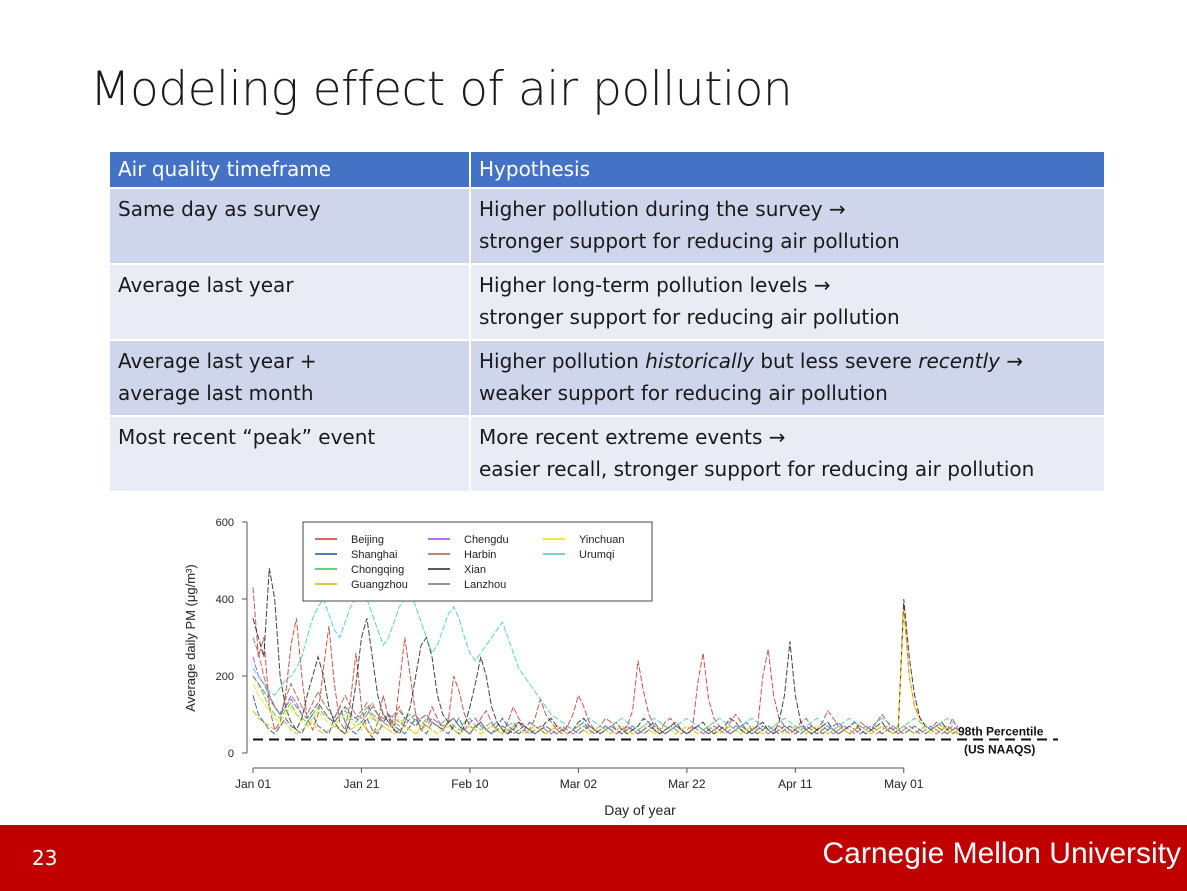  I want to click on timeframe-cell: Average last year, so click(290, 302).